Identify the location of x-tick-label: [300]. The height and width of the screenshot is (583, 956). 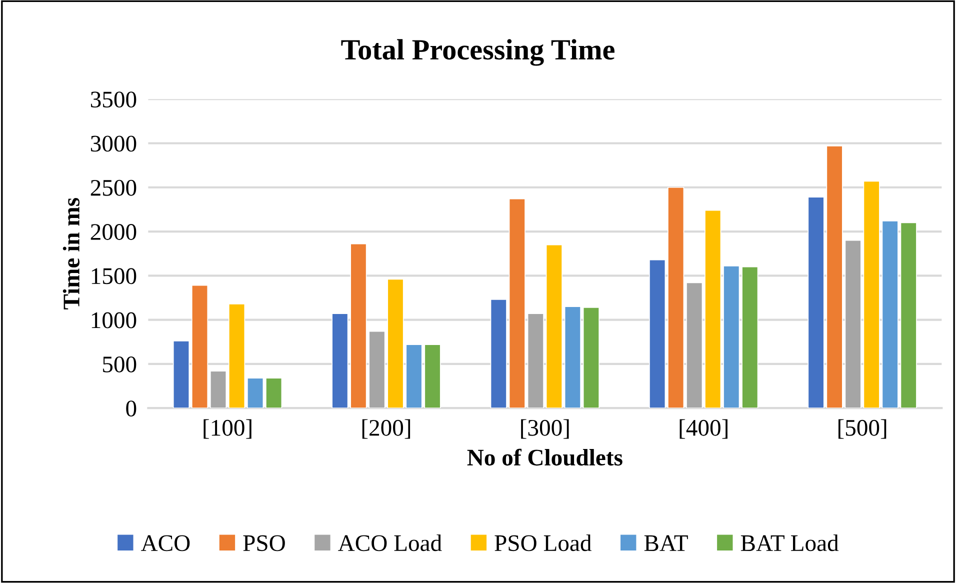
(545, 429).